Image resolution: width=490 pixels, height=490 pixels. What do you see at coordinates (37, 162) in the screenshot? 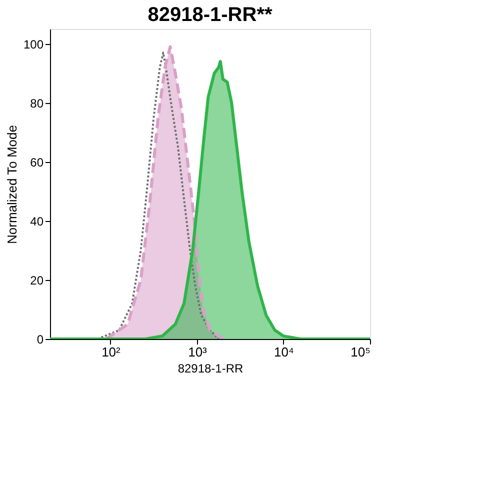
I see `y-tick-label: 60` at bounding box center [37, 162].